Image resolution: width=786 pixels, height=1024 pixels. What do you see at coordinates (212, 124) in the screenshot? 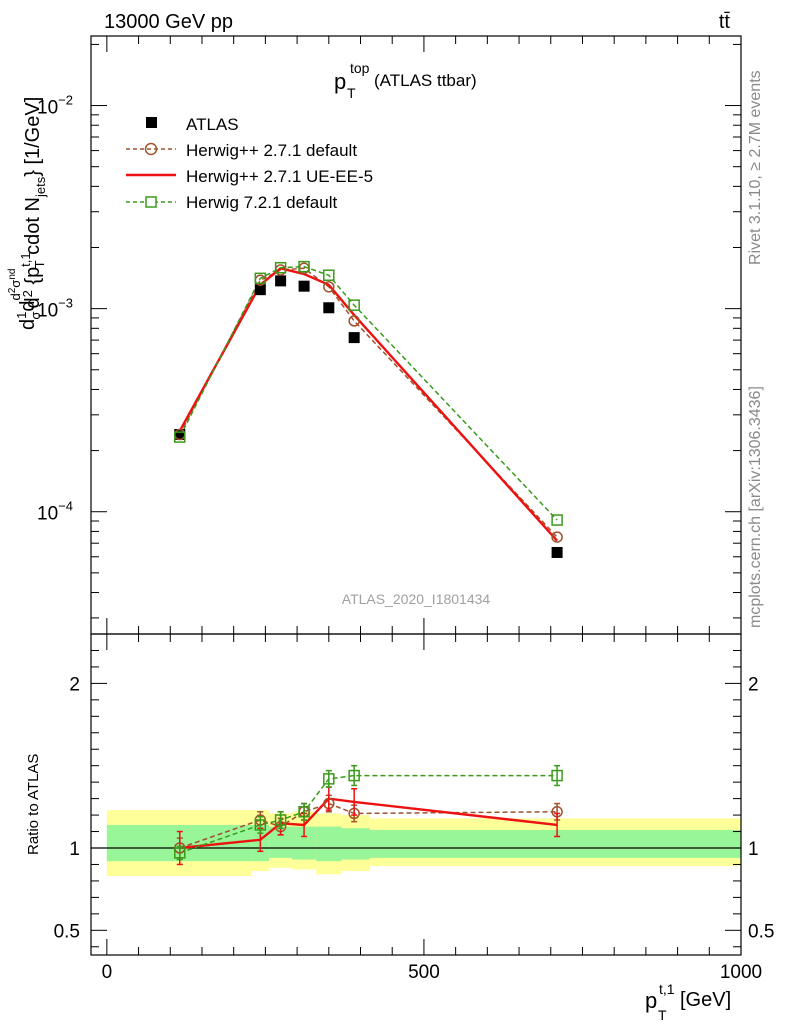
I see `legend-label-atlas: ATLAS` at bounding box center [212, 124].